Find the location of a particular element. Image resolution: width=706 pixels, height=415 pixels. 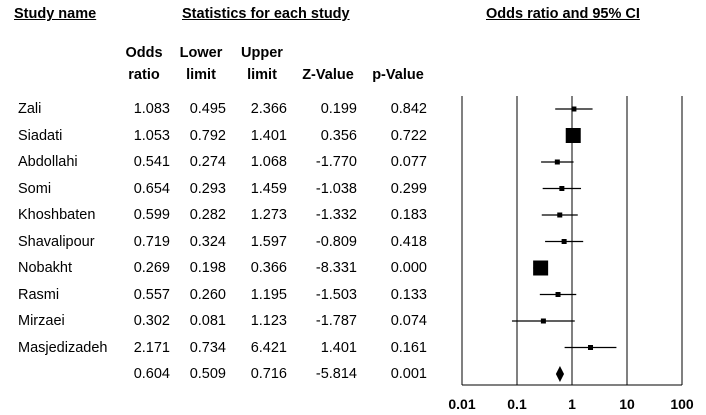

odds-ratio-cell: 0.599 is located at coordinates (151, 215).